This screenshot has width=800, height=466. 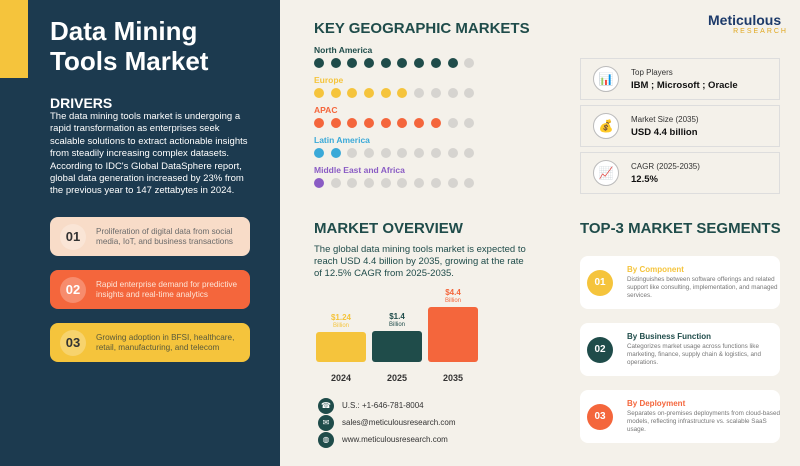 What do you see at coordinates (326, 405) in the screenshot?
I see `phone-icon: ☎` at bounding box center [326, 405].